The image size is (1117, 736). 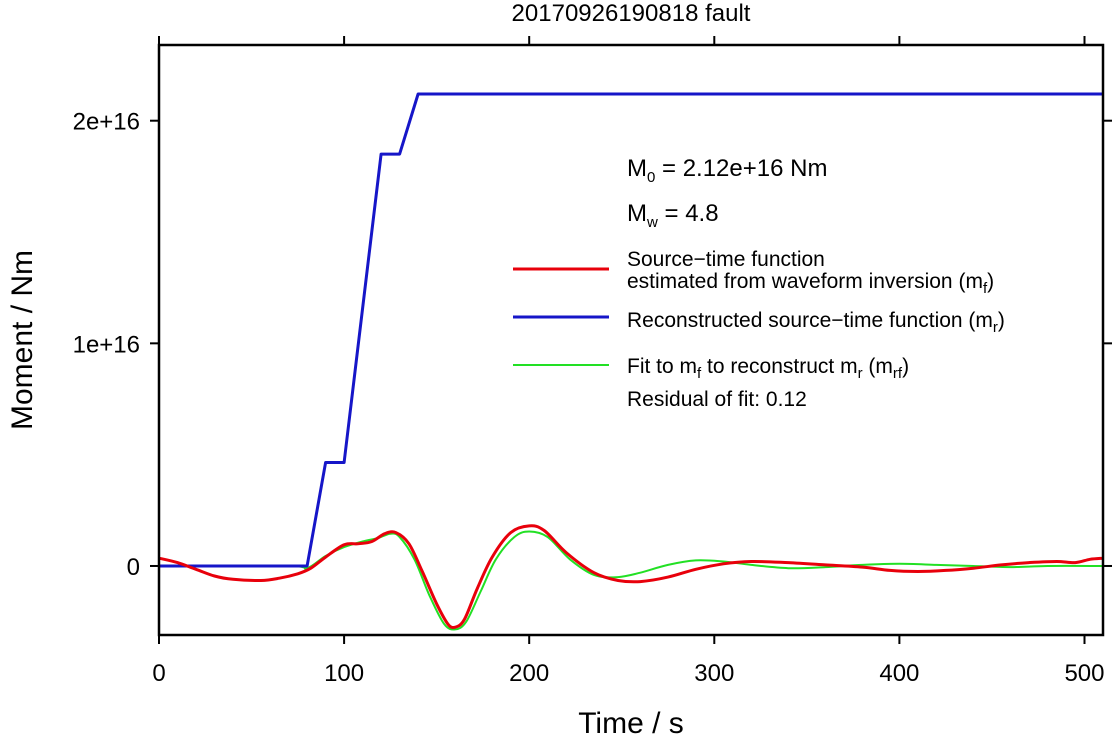 I want to click on x-tick-label: 400, so click(x=899, y=673).